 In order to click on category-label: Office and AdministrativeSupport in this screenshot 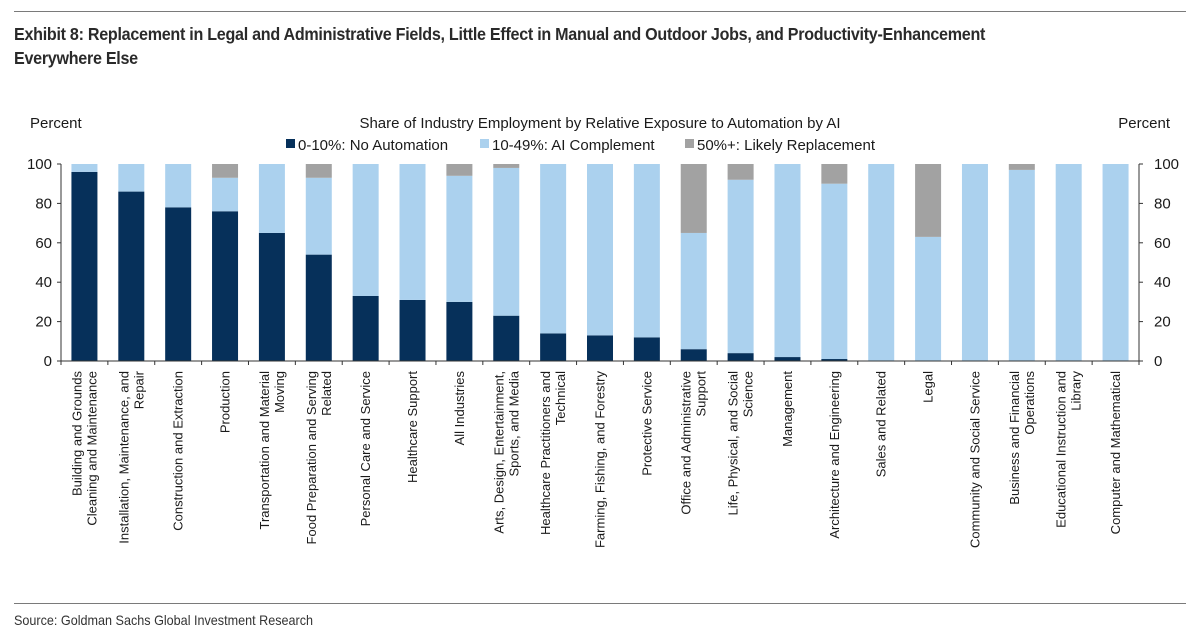, I will do `click(694, 443)`.